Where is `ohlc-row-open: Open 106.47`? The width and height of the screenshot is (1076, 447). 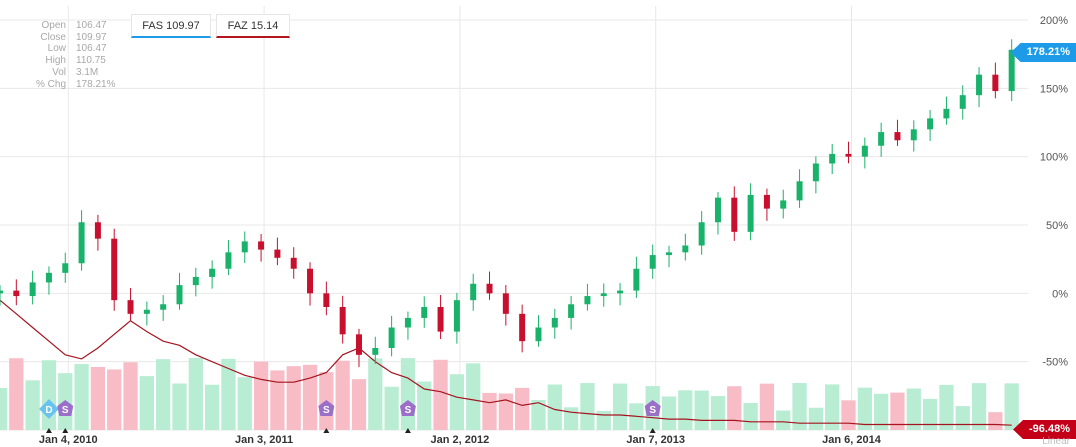
ohlc-row-open: Open 106.47 is located at coordinates (64, 26).